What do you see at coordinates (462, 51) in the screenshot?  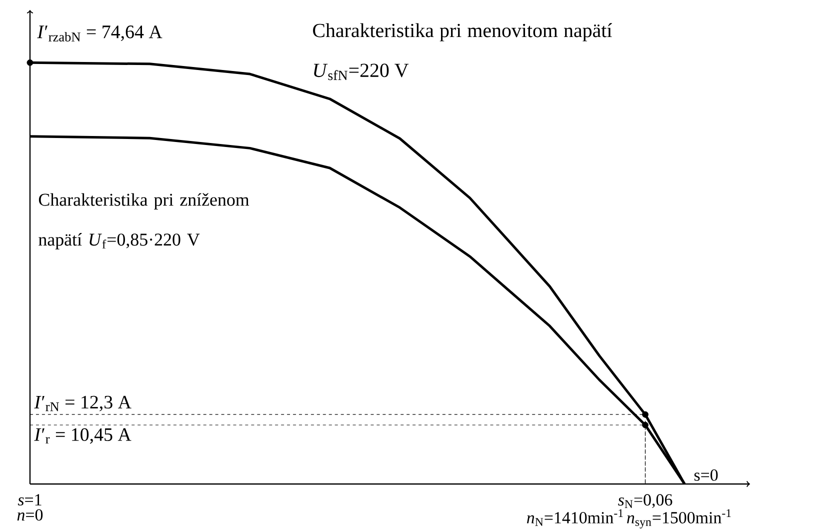 I see `annotation: Charakteristika pri menovitom napätí U$_{sfN}$=220 V` at bounding box center [462, 51].